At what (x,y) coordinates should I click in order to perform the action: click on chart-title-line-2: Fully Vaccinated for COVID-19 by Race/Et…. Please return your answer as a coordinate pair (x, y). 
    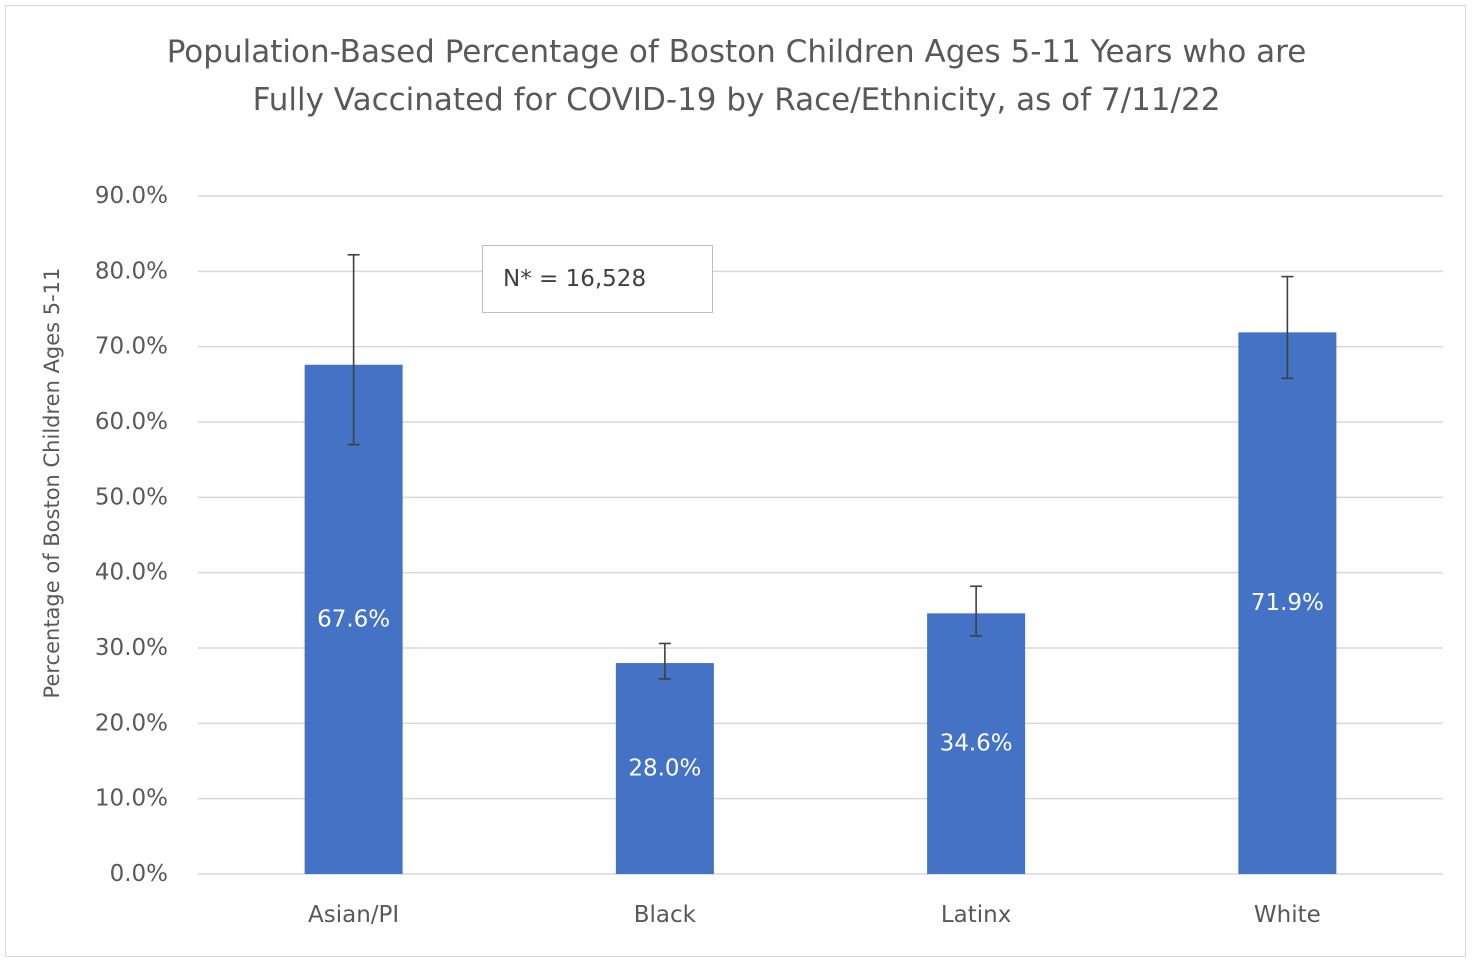
    Looking at the image, I should click on (736, 100).